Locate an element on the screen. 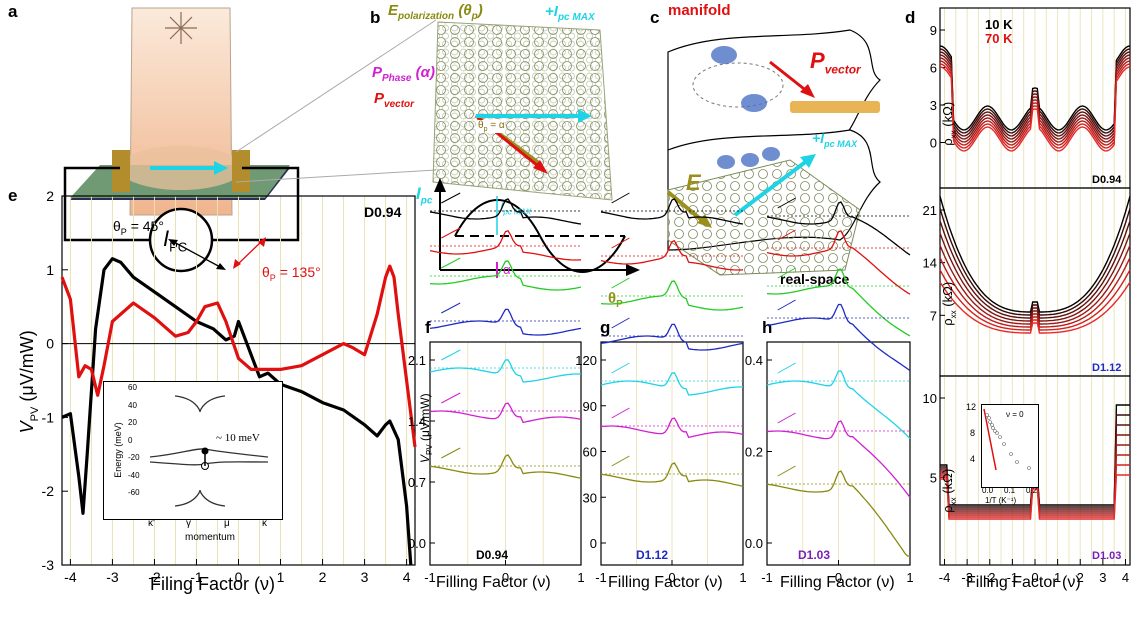 Image resolution: width=1133 pixels, height=623 pixels. f-ytick-label: 2.1 is located at coordinates (417, 360).